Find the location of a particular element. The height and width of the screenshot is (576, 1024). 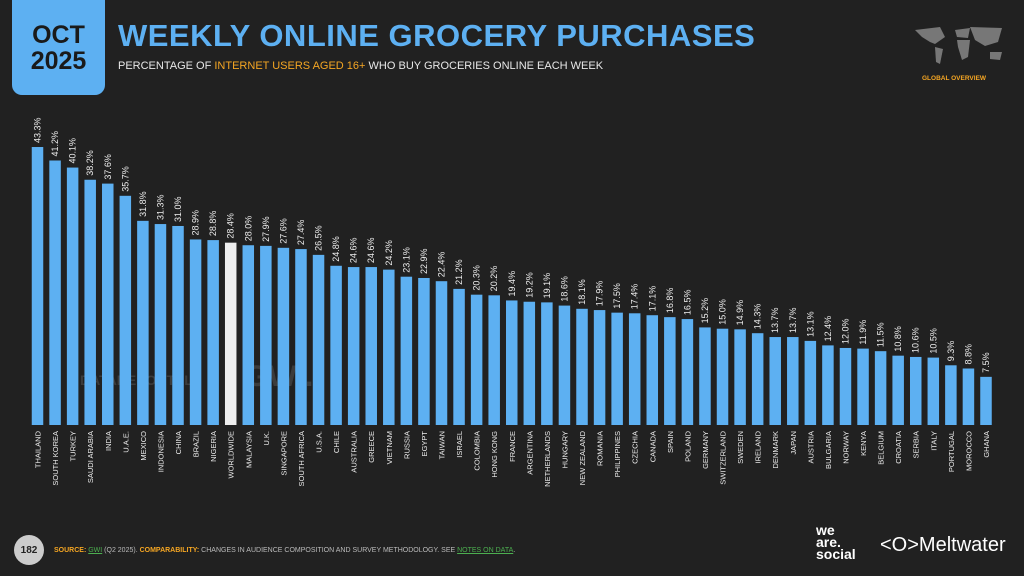

data-label: 13.1% is located at coordinates (810, 324).